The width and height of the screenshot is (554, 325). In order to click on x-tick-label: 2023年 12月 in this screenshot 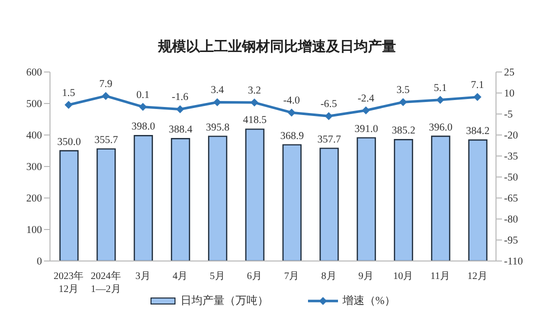, I will do `click(69, 282)`.